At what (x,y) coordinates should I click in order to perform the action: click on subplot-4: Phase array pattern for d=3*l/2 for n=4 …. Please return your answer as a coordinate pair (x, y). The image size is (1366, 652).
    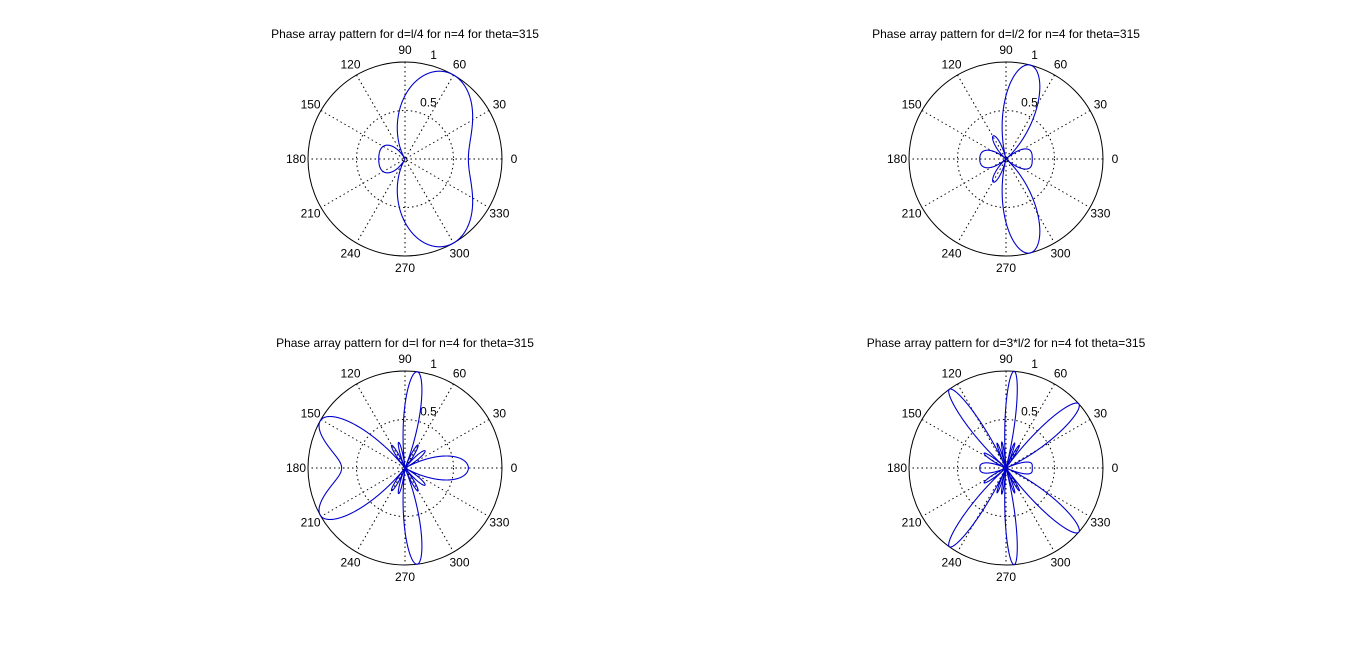
    Looking at the image, I should click on (1006, 466).